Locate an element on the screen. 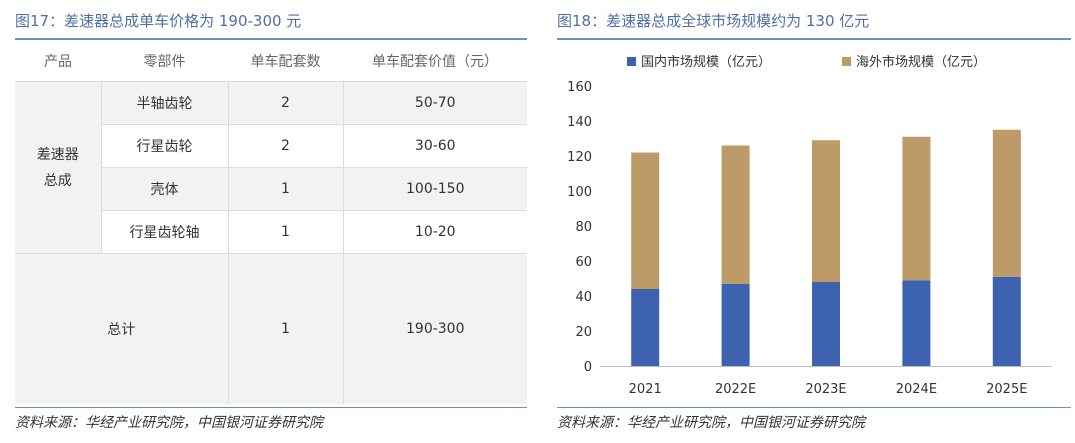  chart-legend: 国内市场规模（亿元） 海外市场规模（亿元） is located at coordinates (806, 62).